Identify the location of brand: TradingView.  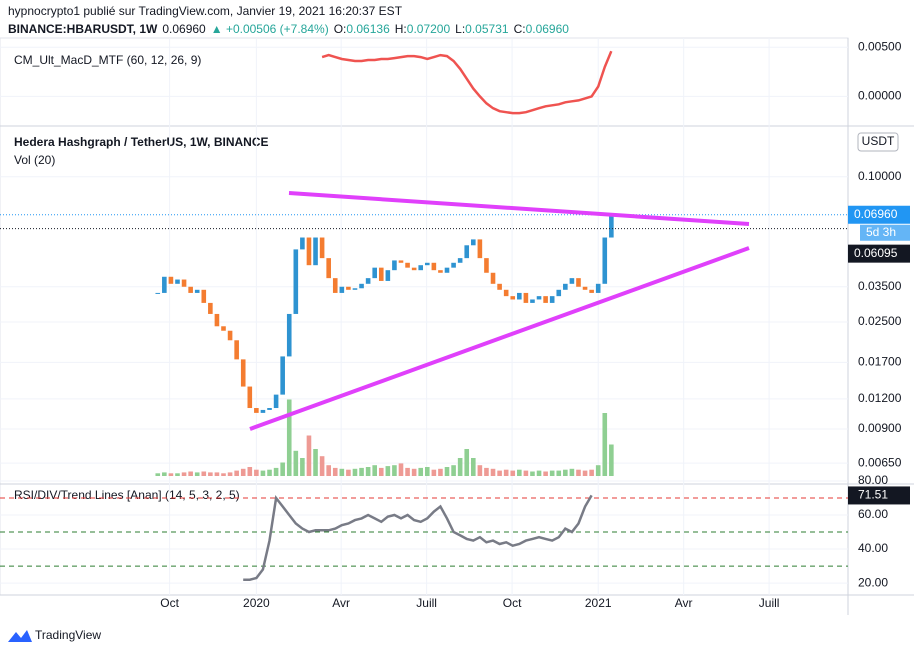
(68, 635).